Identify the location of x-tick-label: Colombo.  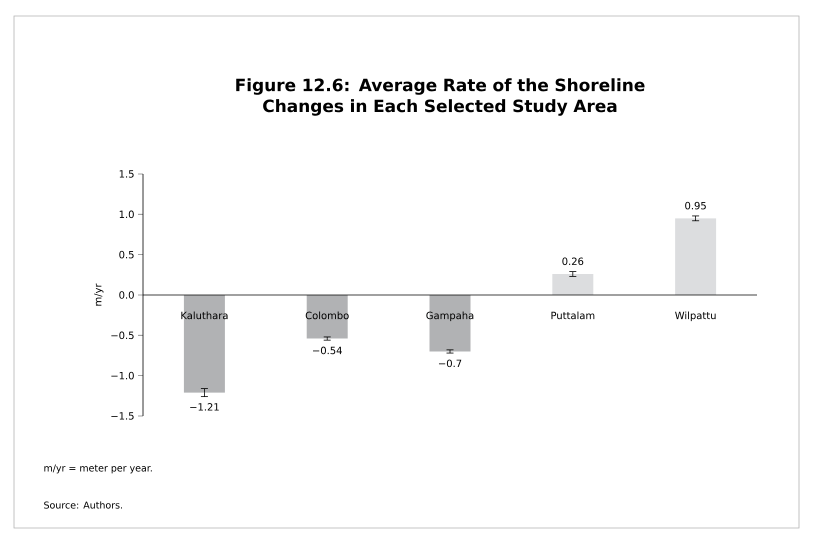
(327, 315).